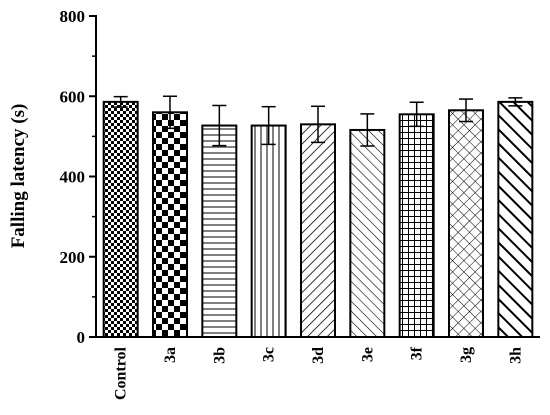  Describe the element at coordinates (73, 96) in the screenshot. I see `y-tick-label: 600` at that location.